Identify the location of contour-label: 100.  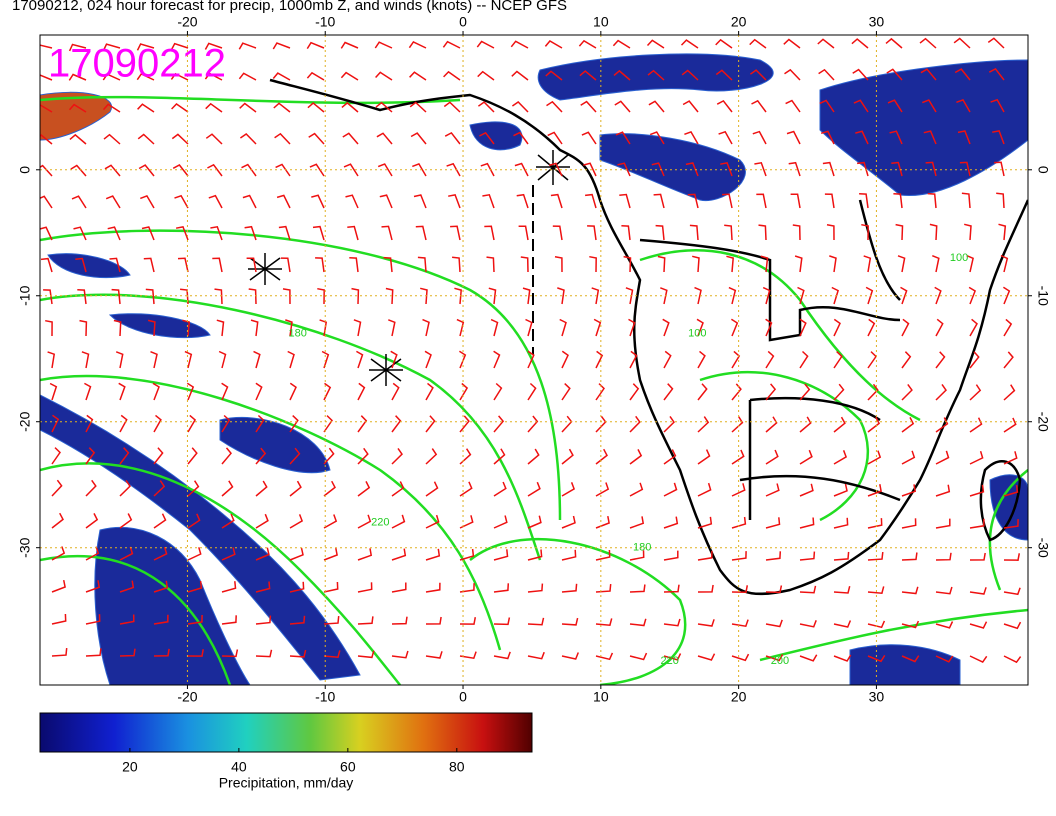
(959, 258).